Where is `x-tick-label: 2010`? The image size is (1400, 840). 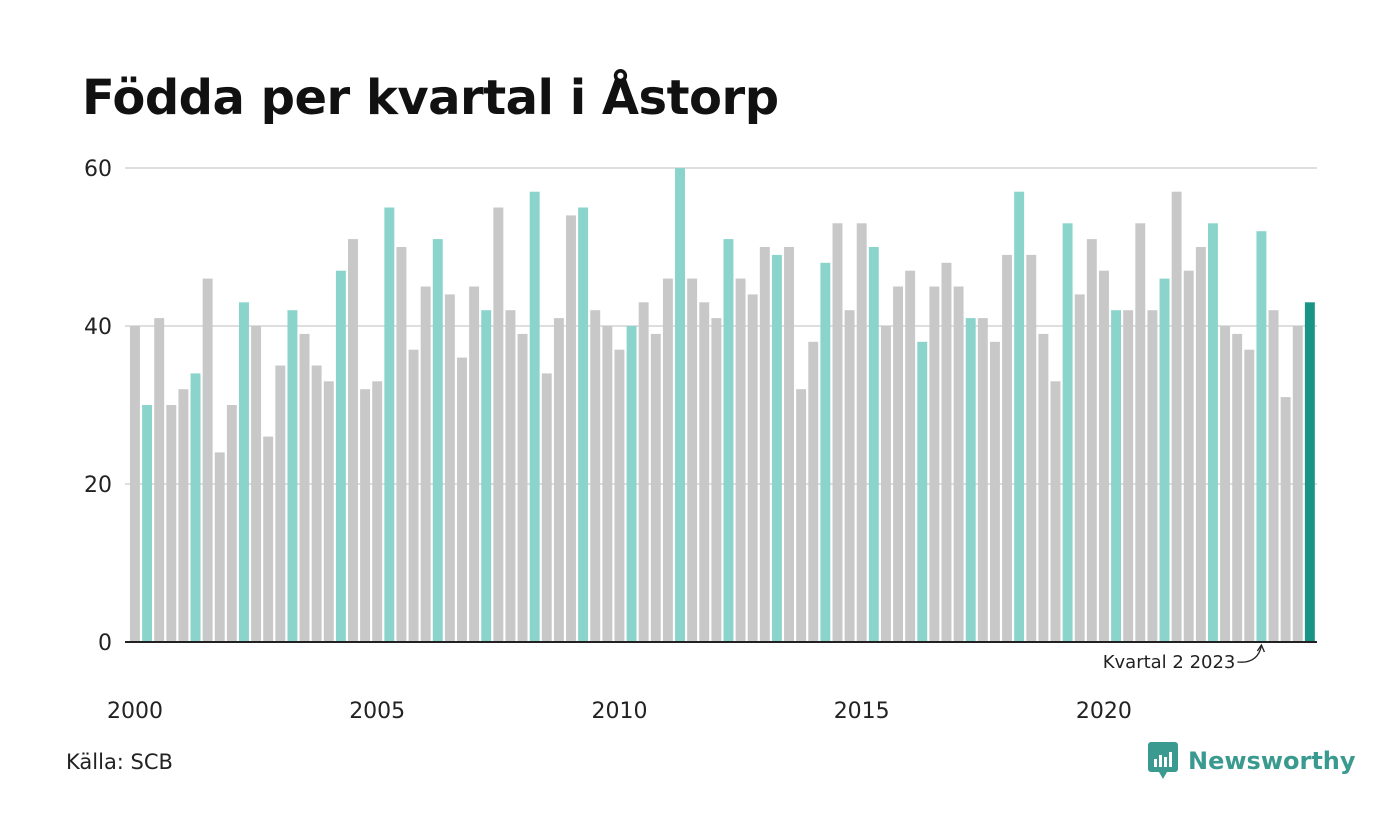
x-tick-label: 2010 is located at coordinates (620, 711).